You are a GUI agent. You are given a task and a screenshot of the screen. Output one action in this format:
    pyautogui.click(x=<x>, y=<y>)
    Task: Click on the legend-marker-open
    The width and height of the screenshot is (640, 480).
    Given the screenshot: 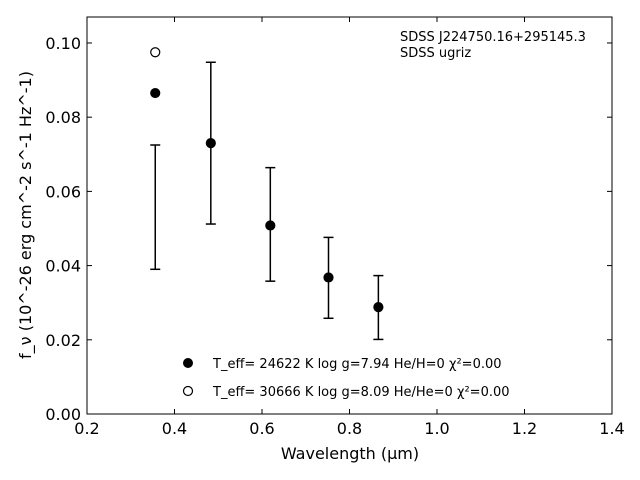 What is the action you would take?
    pyautogui.click(x=188, y=391)
    